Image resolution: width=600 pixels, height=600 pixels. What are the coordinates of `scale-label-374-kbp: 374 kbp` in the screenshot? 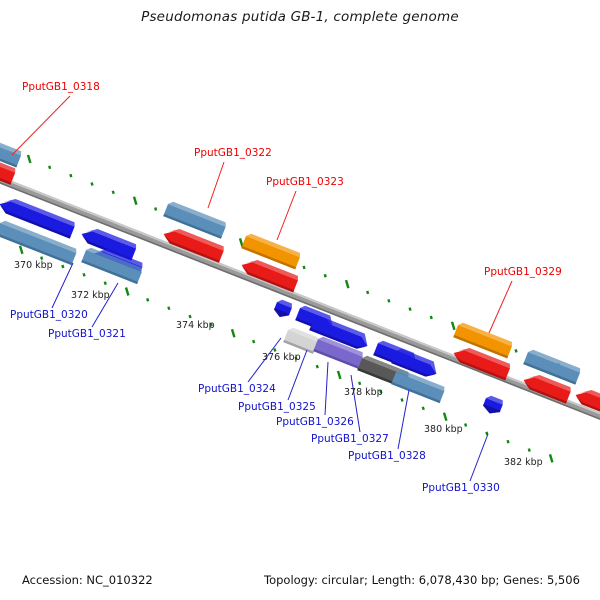 It's located at (195, 325).